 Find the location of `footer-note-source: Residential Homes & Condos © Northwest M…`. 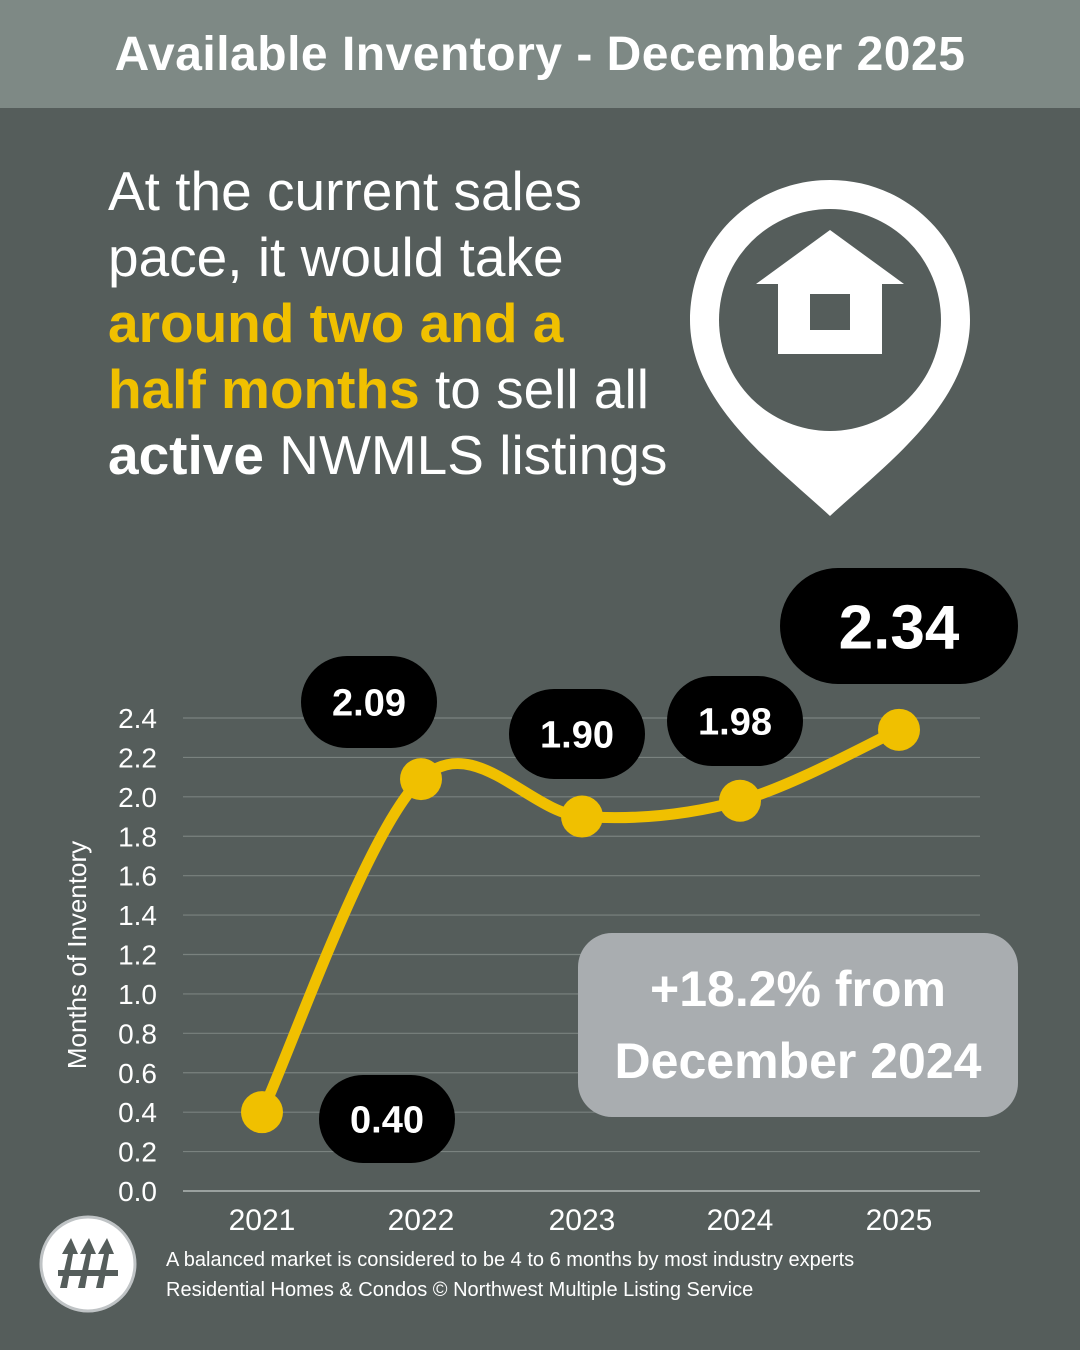

footer-note-source: Residential Homes & Condos © Northwest M… is located at coordinates (460, 1290).